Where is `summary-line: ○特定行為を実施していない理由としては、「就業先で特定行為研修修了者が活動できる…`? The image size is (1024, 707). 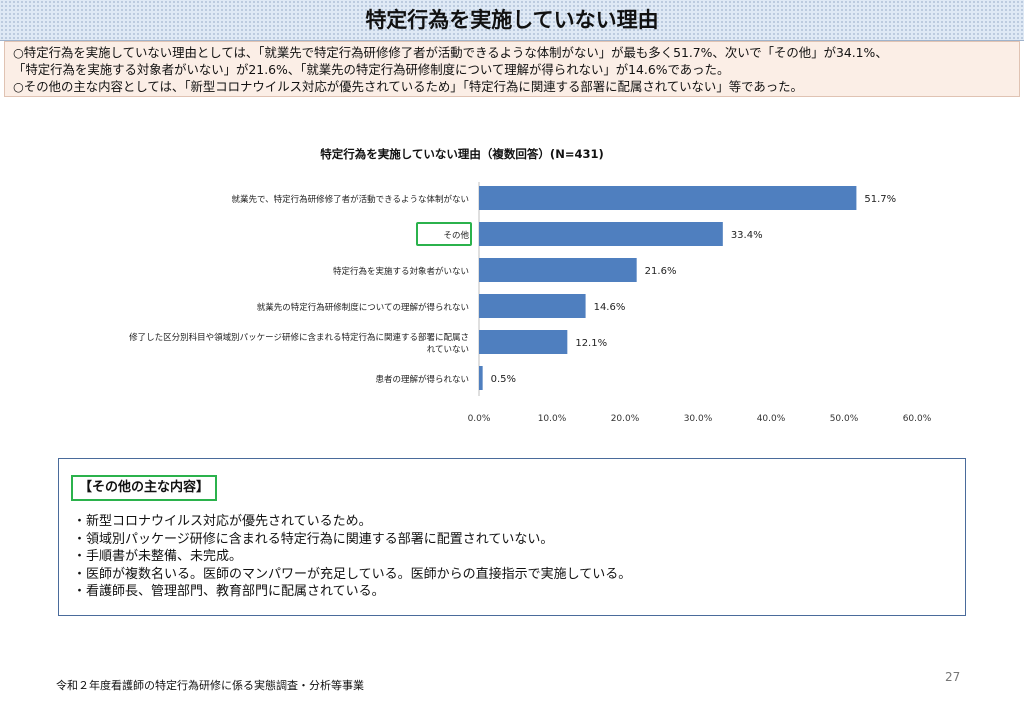
summary-line: ○特定行為を実施していない理由としては、「就業先で特定行為研修修了者が活動できる… is located at coordinates (450, 52).